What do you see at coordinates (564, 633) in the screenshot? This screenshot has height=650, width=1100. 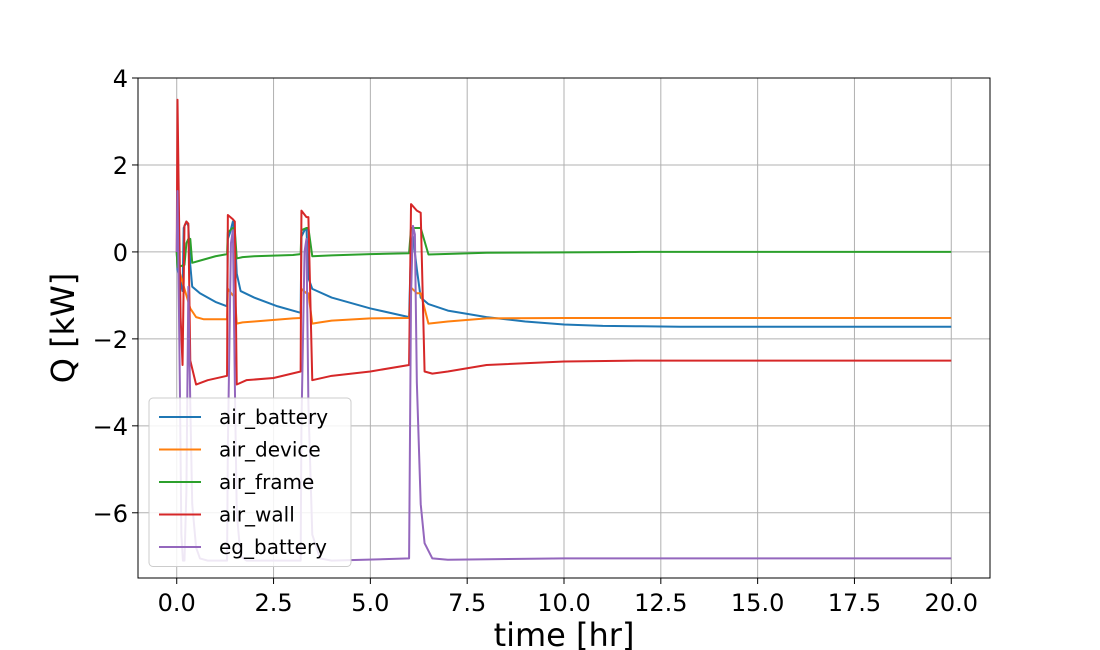 I see `x-axis-label: time [hr]` at bounding box center [564, 633].